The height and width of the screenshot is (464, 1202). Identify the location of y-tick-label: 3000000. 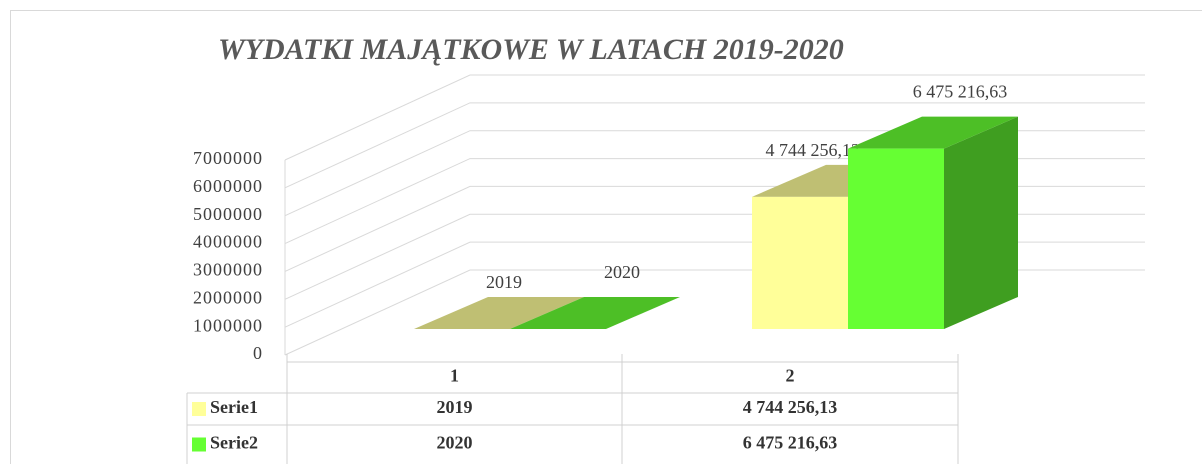
(228, 270).